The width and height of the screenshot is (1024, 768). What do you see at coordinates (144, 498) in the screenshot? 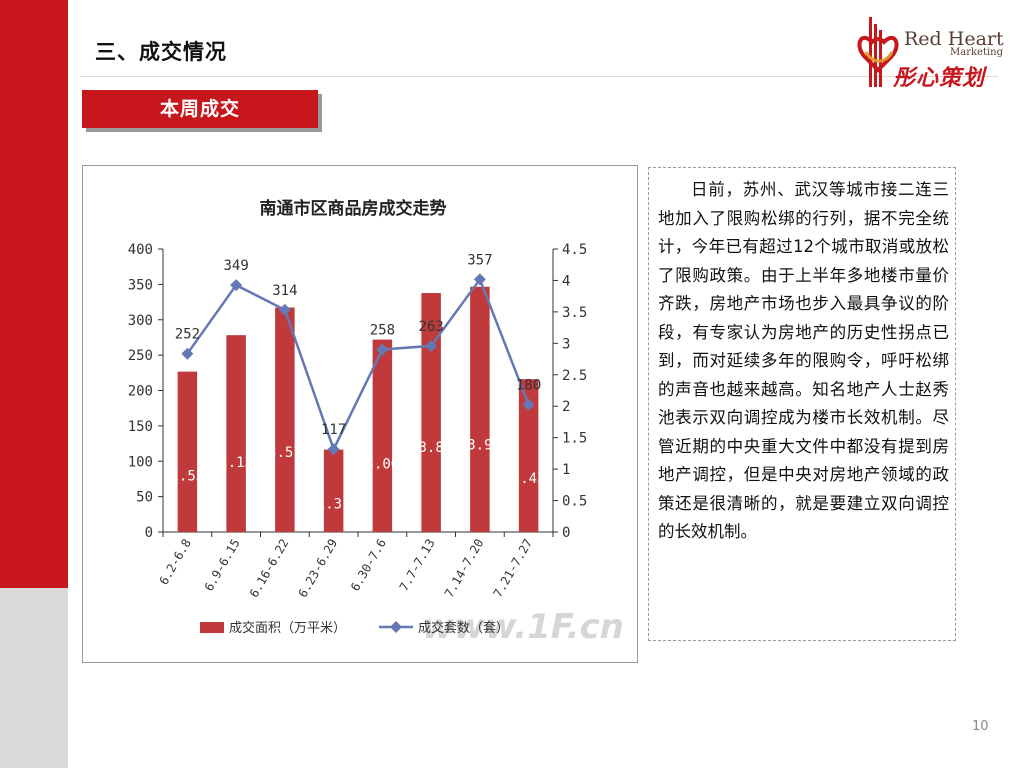
I see `y-left-tick-label: 50` at bounding box center [144, 498].